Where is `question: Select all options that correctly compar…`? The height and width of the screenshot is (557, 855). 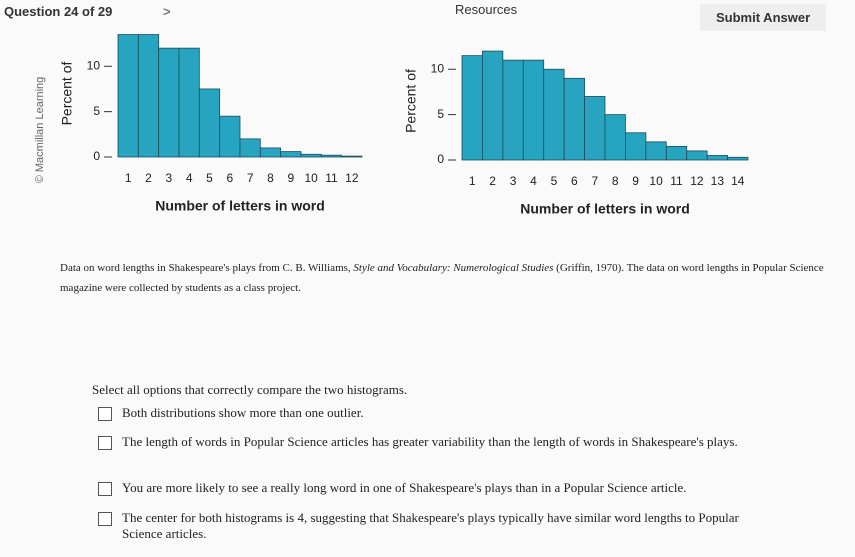
question: Select all options that correctly compar… is located at coordinates (250, 389).